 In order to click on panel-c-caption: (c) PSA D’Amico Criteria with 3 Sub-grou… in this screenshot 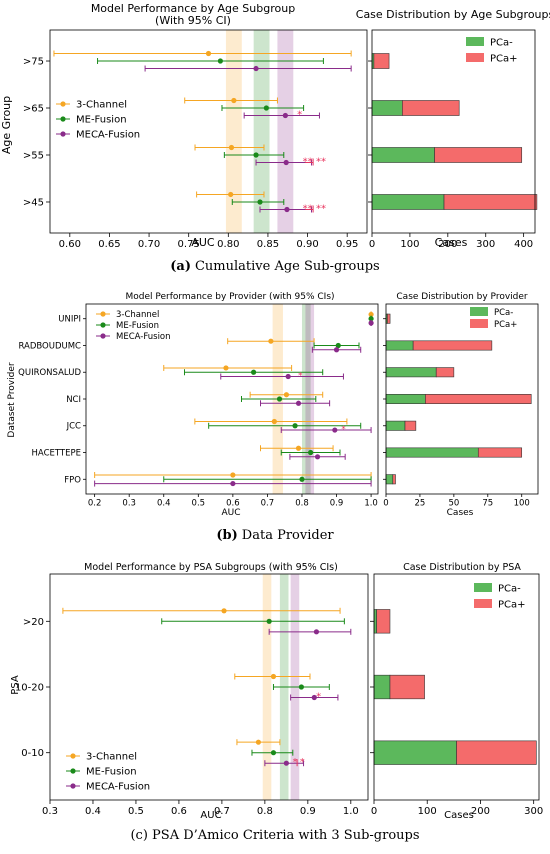, I will do `click(274, 835)`.